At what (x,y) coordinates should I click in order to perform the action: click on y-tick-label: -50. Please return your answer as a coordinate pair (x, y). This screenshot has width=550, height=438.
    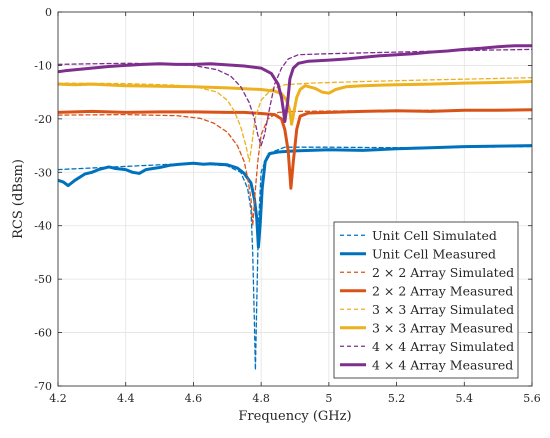
    Looking at the image, I should click on (43, 279).